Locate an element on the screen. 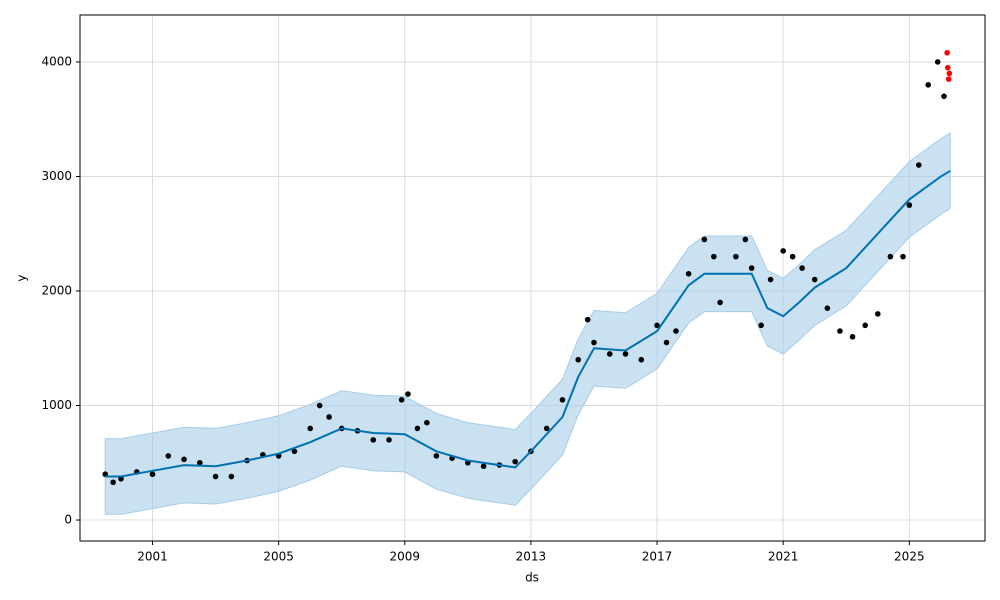 This screenshot has height=600, width=1000. x-axis-label: ds is located at coordinates (532, 578).